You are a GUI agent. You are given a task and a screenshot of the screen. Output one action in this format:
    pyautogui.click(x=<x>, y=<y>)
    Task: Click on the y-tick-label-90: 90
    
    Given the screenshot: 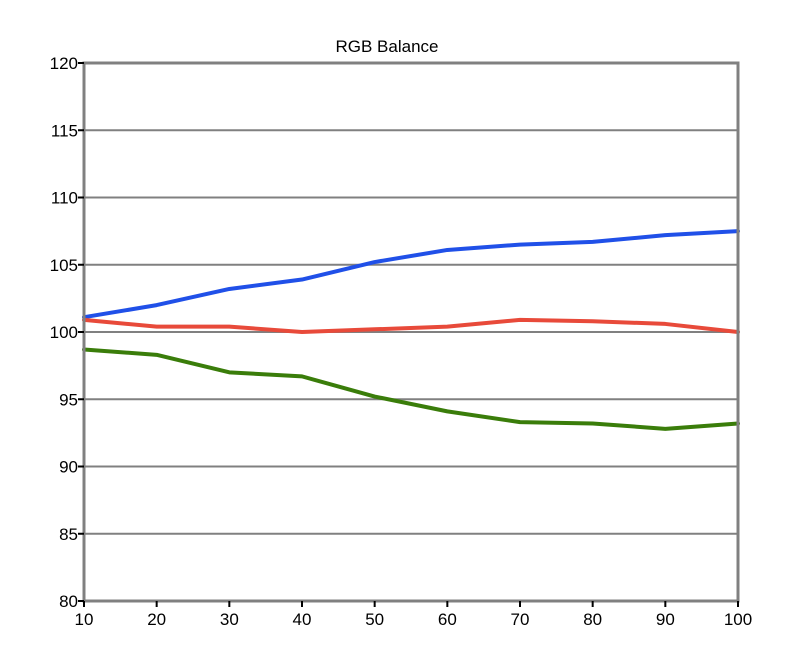 What is the action you would take?
    pyautogui.click(x=68, y=467)
    